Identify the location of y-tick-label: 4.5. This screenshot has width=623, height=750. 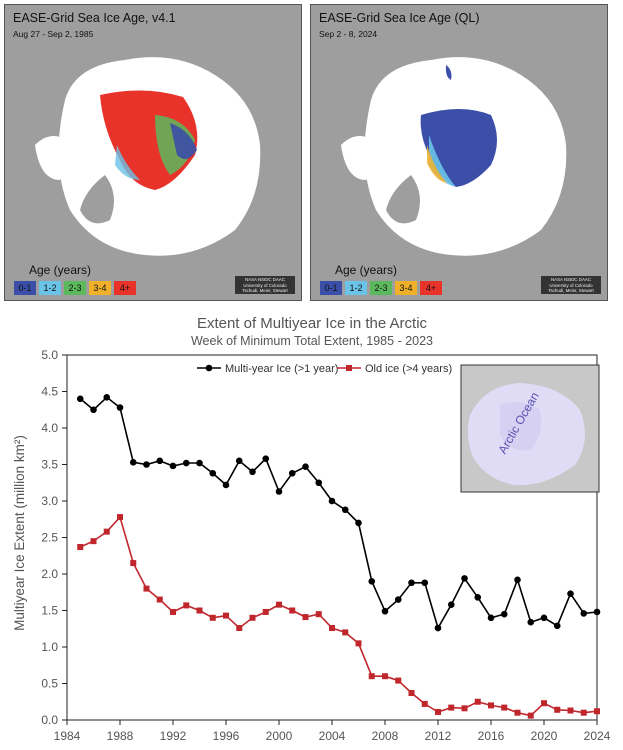
(49, 392).